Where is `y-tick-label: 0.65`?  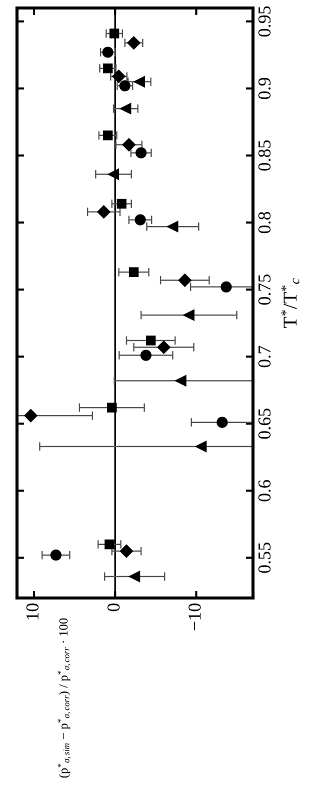 y-tick-label: 0.65 is located at coordinates (264, 423).